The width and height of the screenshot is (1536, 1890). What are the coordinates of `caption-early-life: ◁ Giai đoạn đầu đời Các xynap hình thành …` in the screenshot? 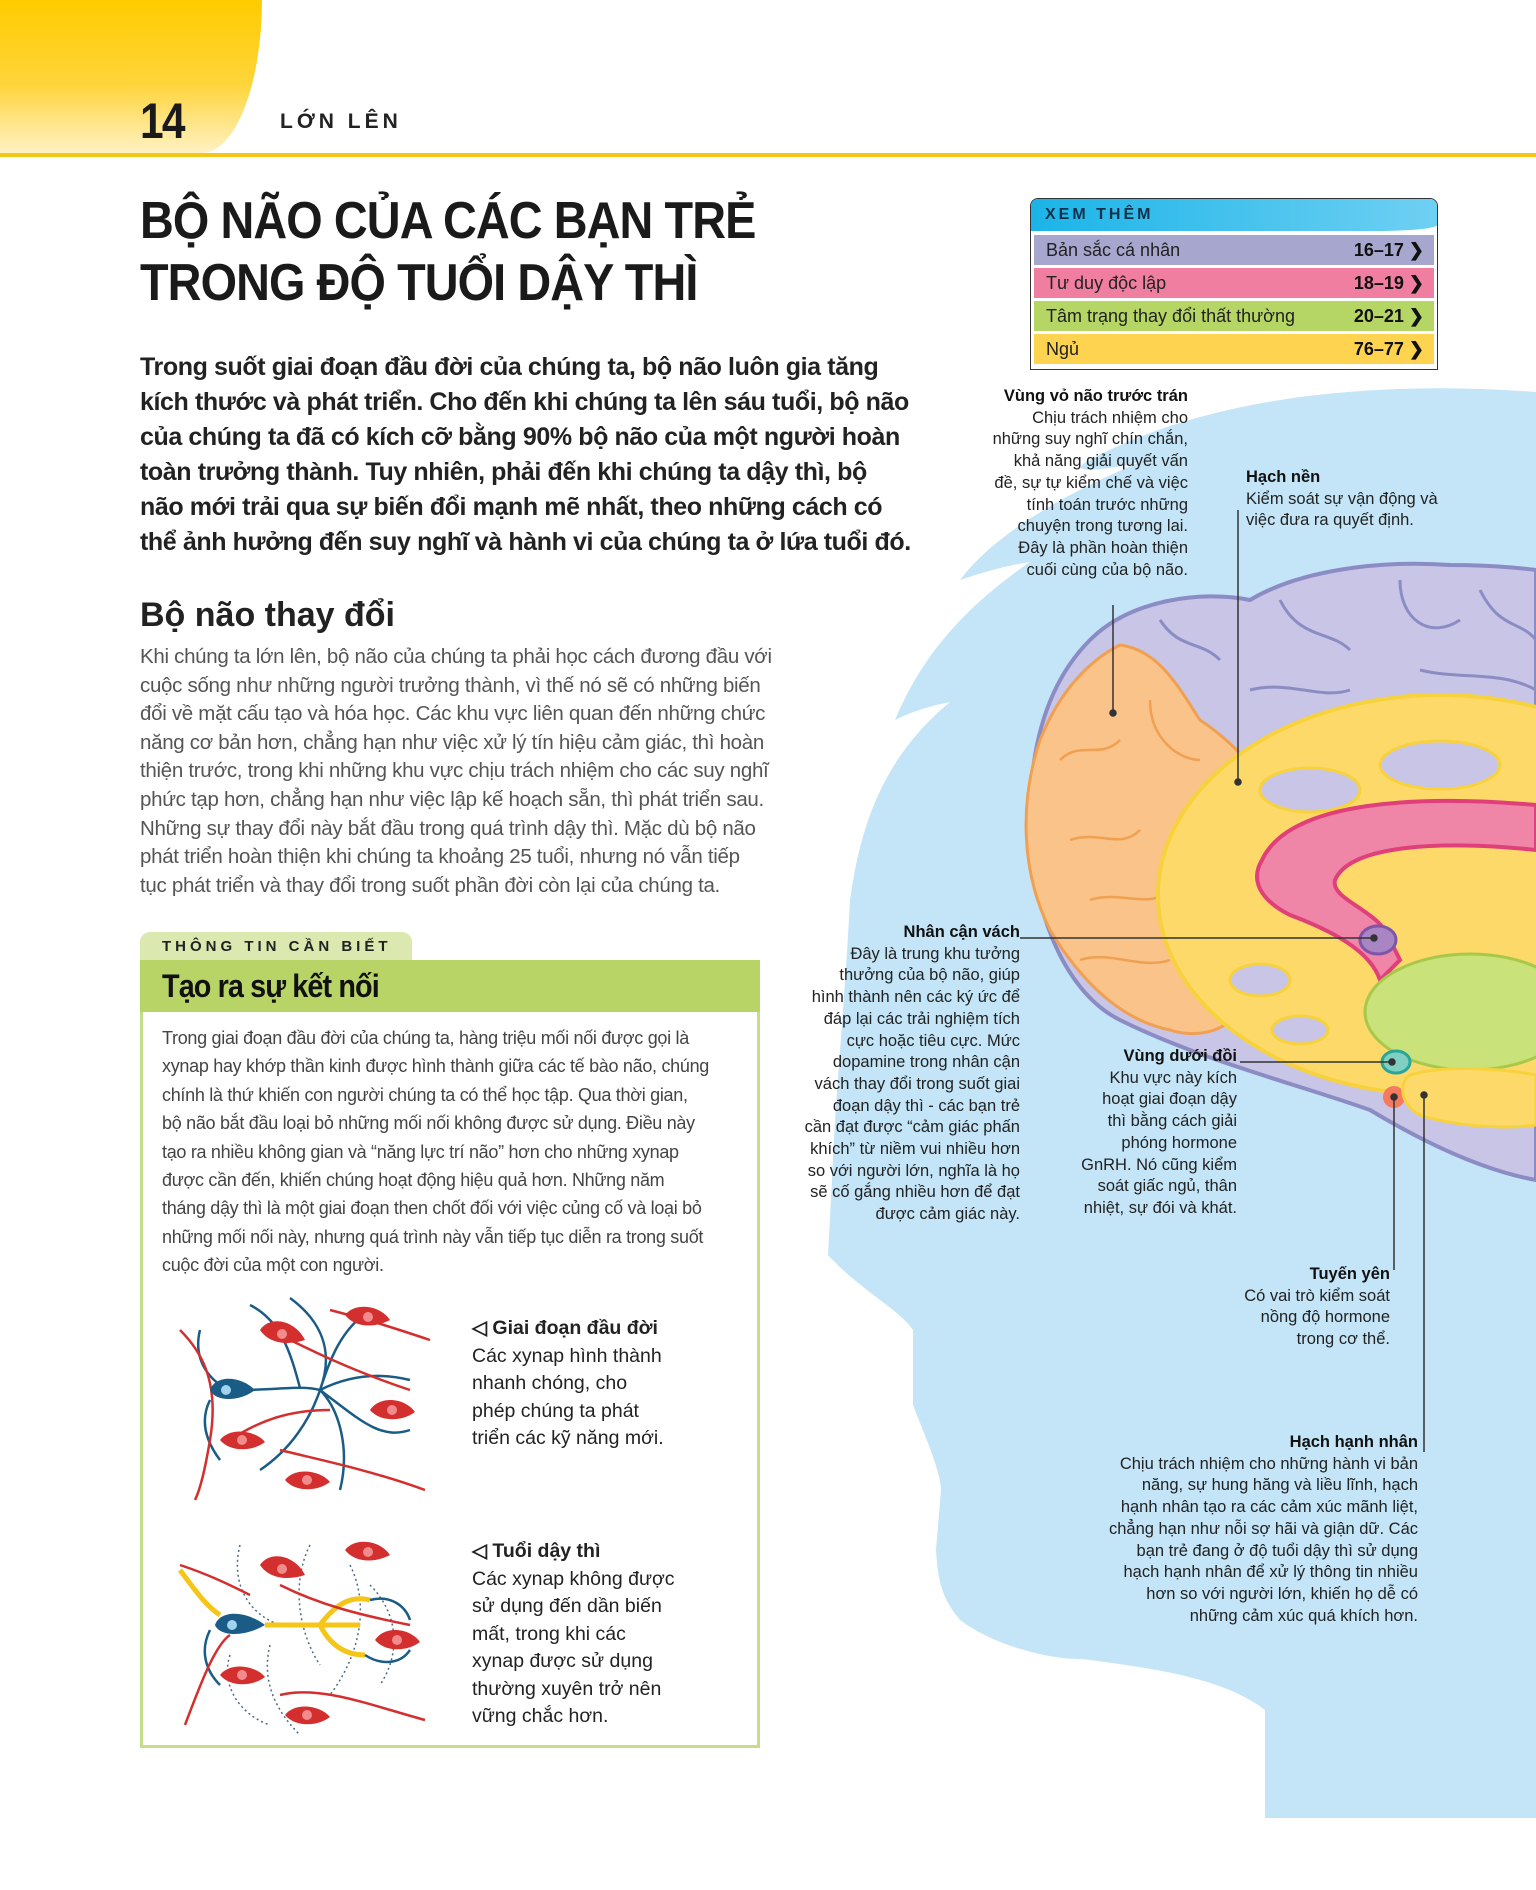 It's located at (568, 1384).